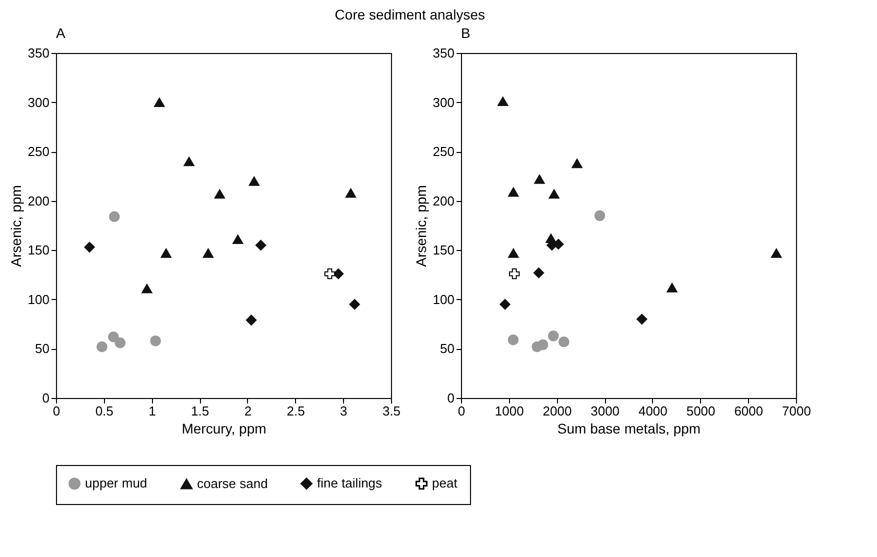 The height and width of the screenshot is (557, 877). What do you see at coordinates (701, 411) in the screenshot?
I see `x-tick-label: 5000` at bounding box center [701, 411].